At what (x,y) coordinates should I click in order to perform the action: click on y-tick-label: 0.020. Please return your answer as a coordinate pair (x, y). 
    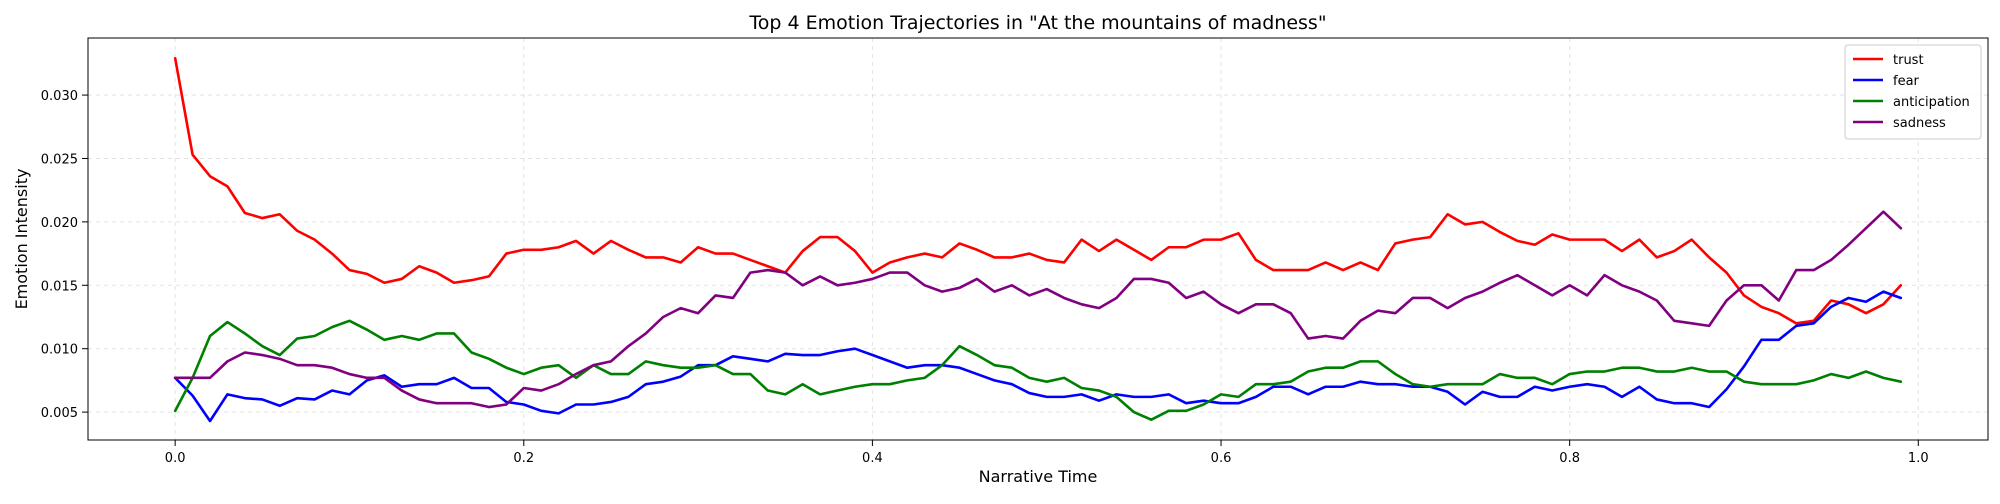
    Looking at the image, I should click on (59, 223).